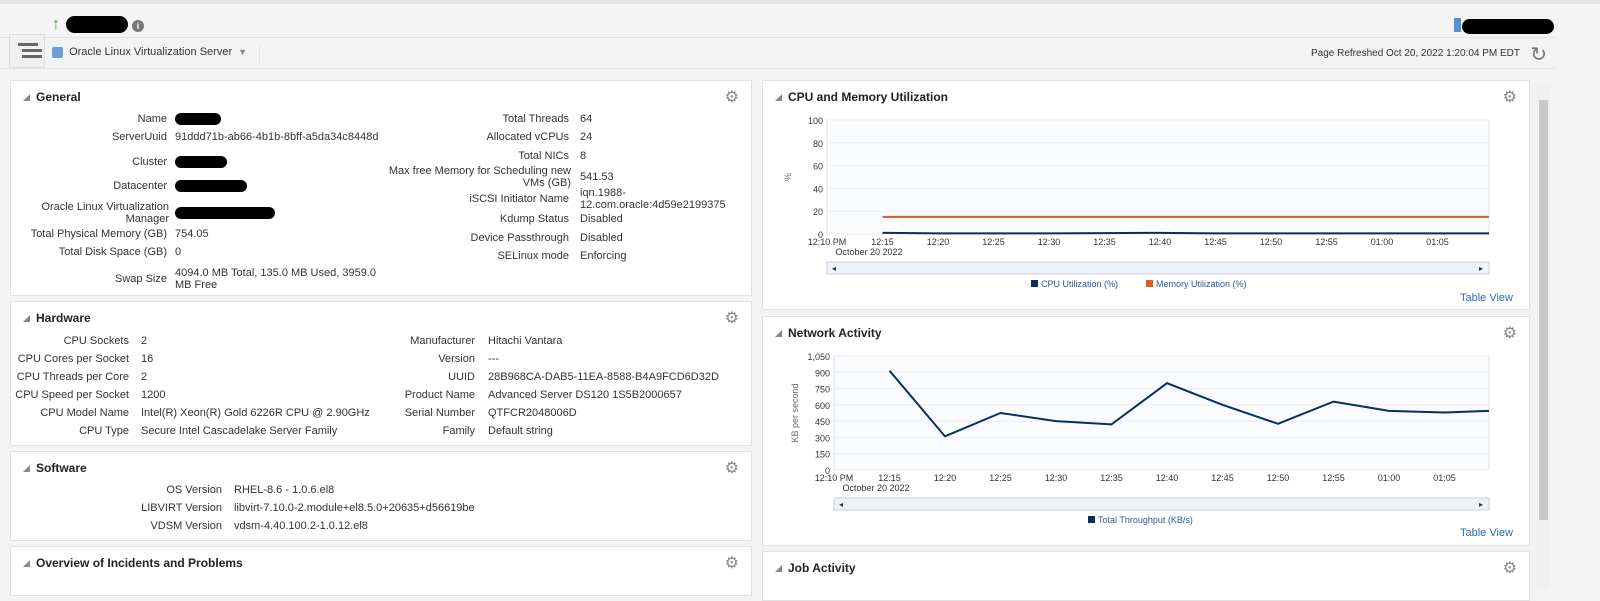 The height and width of the screenshot is (601, 1600). Describe the element at coordinates (1457, 25) in the screenshot. I see `host-icon` at that location.